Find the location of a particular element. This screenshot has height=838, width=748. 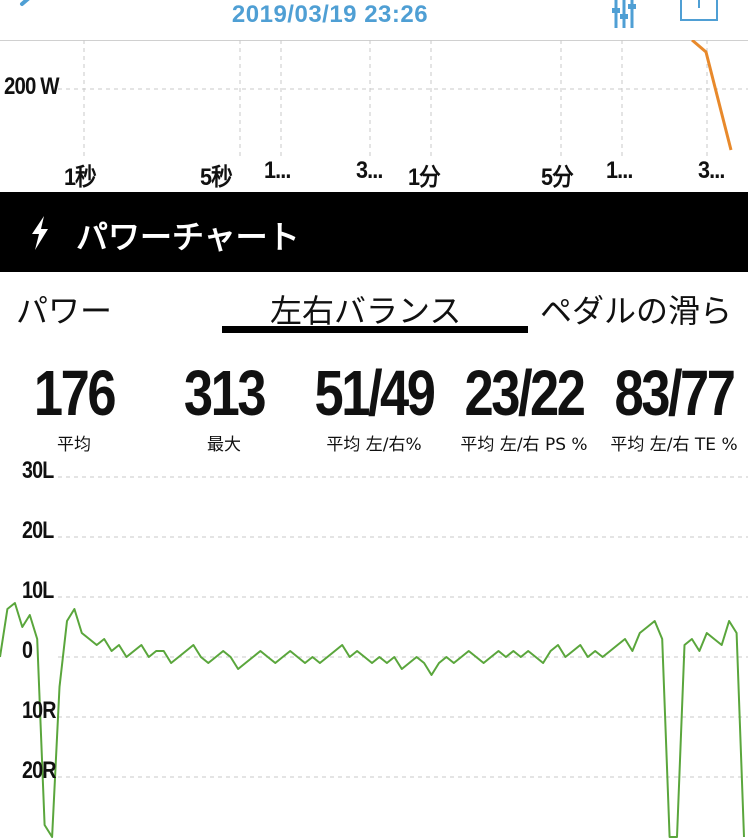

upper-y-axis-label: 200 W is located at coordinates (32, 86).